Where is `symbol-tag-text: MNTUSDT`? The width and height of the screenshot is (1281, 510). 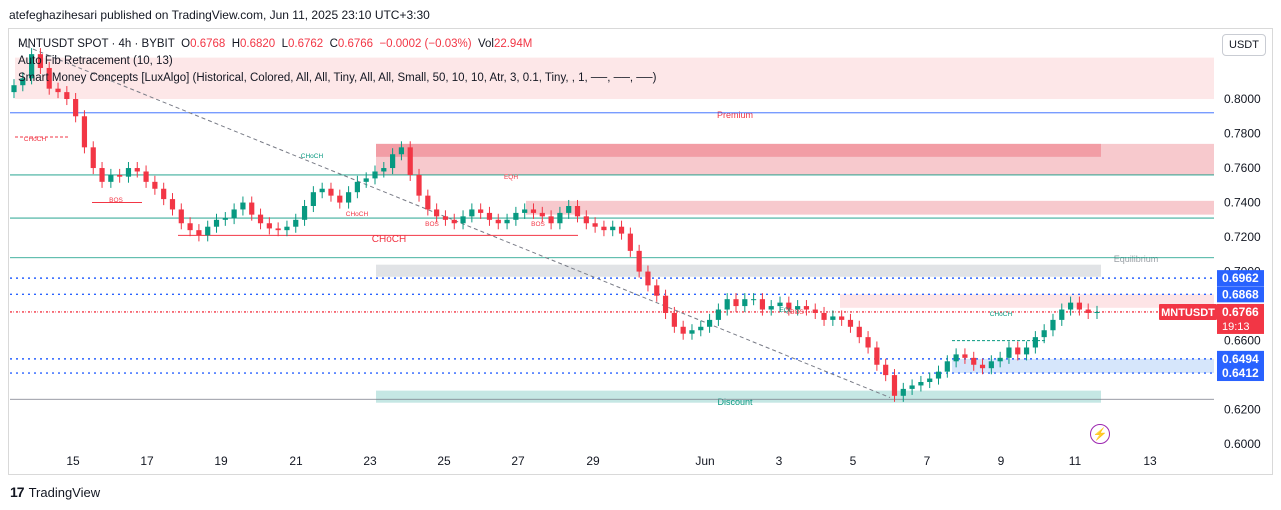 symbol-tag-text: MNTUSDT is located at coordinates (1188, 313).